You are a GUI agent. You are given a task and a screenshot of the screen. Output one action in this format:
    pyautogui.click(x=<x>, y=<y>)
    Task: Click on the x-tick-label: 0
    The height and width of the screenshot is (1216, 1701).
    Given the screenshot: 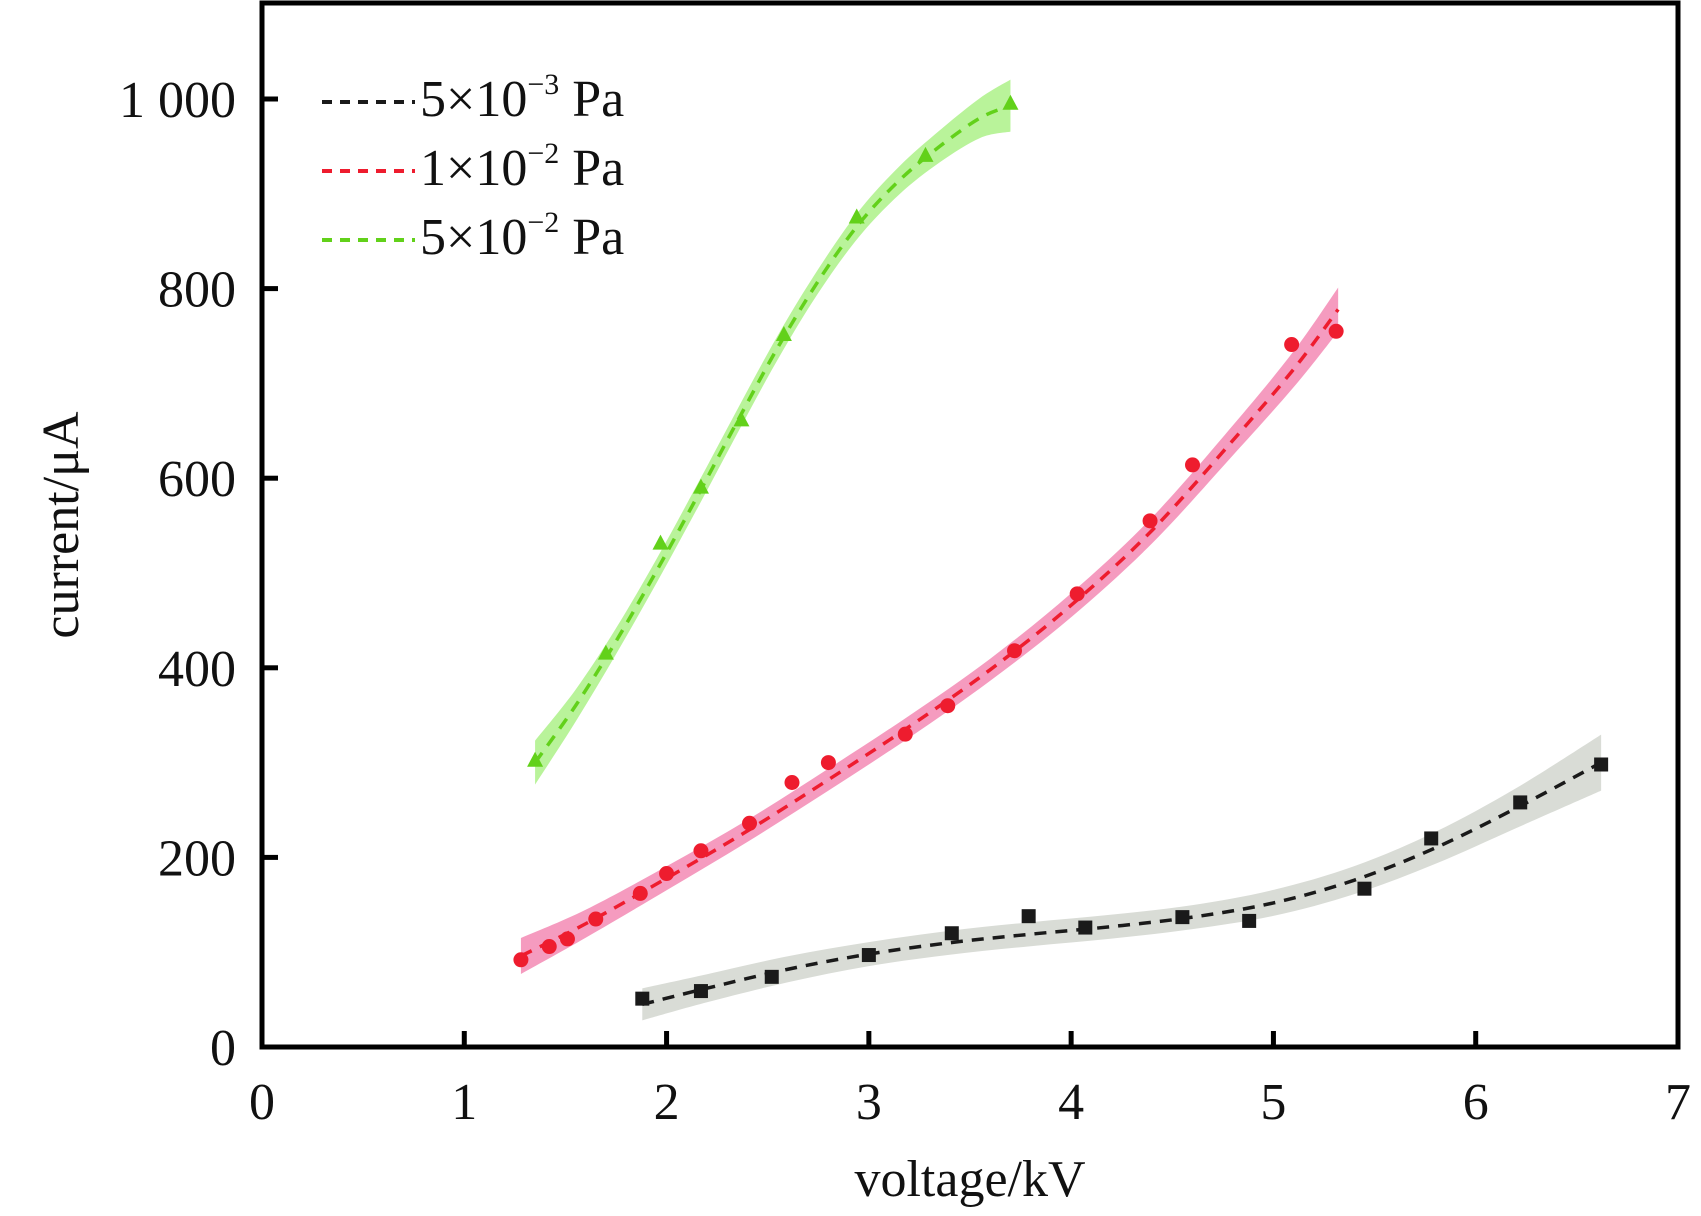 What is the action you would take?
    pyautogui.click(x=262, y=1102)
    